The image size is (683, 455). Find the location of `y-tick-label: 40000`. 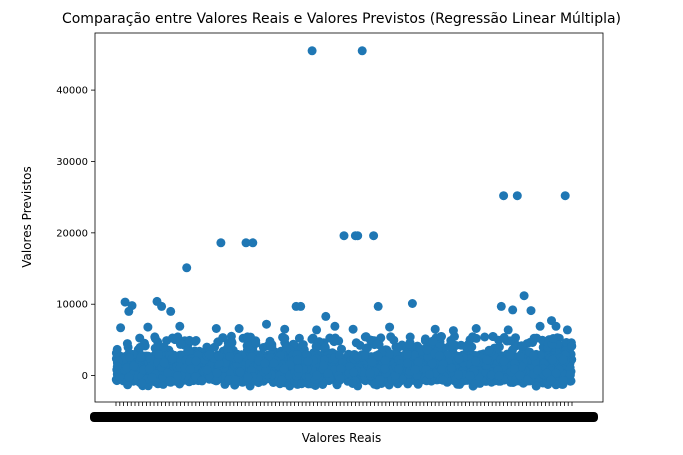

y-tick-label: 40000 is located at coordinates (72, 91).